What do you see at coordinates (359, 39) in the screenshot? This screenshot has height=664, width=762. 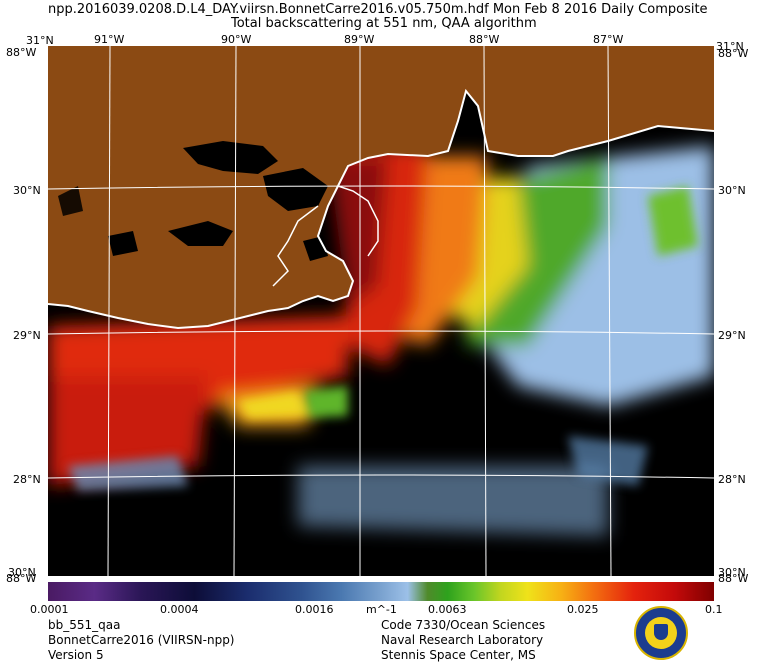 I see `lon-label-top-89w: 89°W` at bounding box center [359, 39].